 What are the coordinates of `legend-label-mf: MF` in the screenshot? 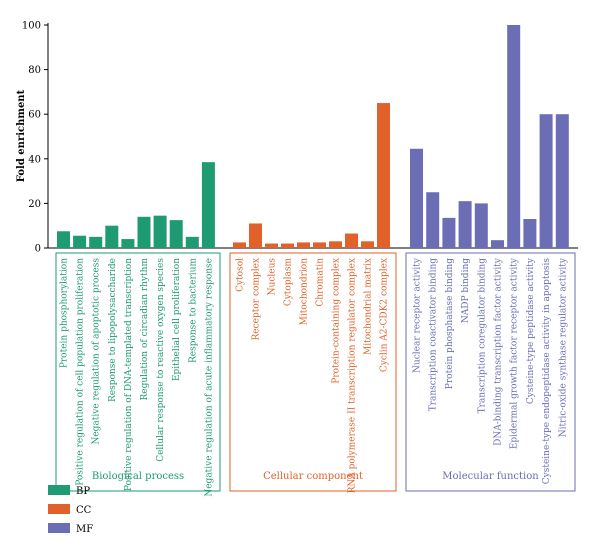 It's located at (84, 529).